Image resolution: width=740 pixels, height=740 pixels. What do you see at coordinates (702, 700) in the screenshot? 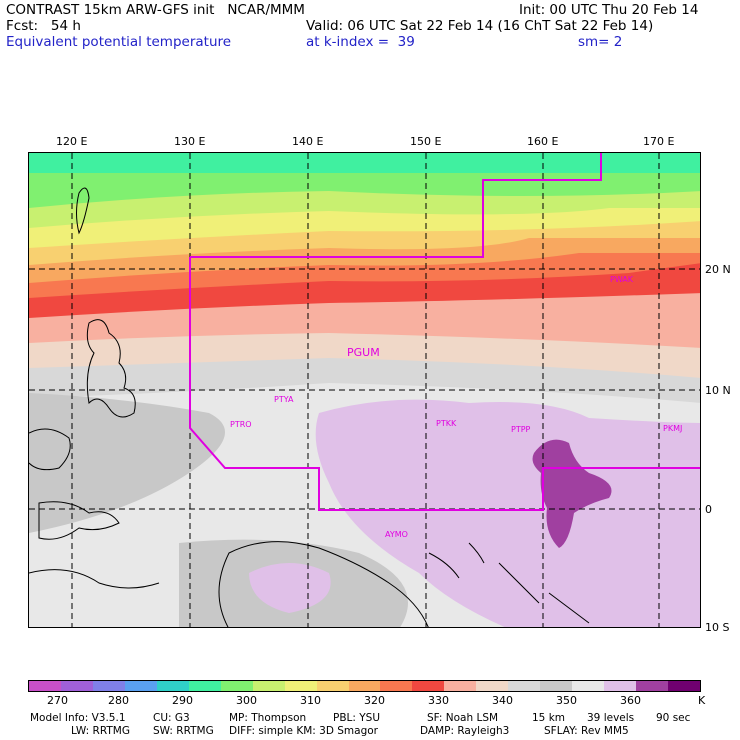
I see `colorbar-unit: K` at bounding box center [702, 700].